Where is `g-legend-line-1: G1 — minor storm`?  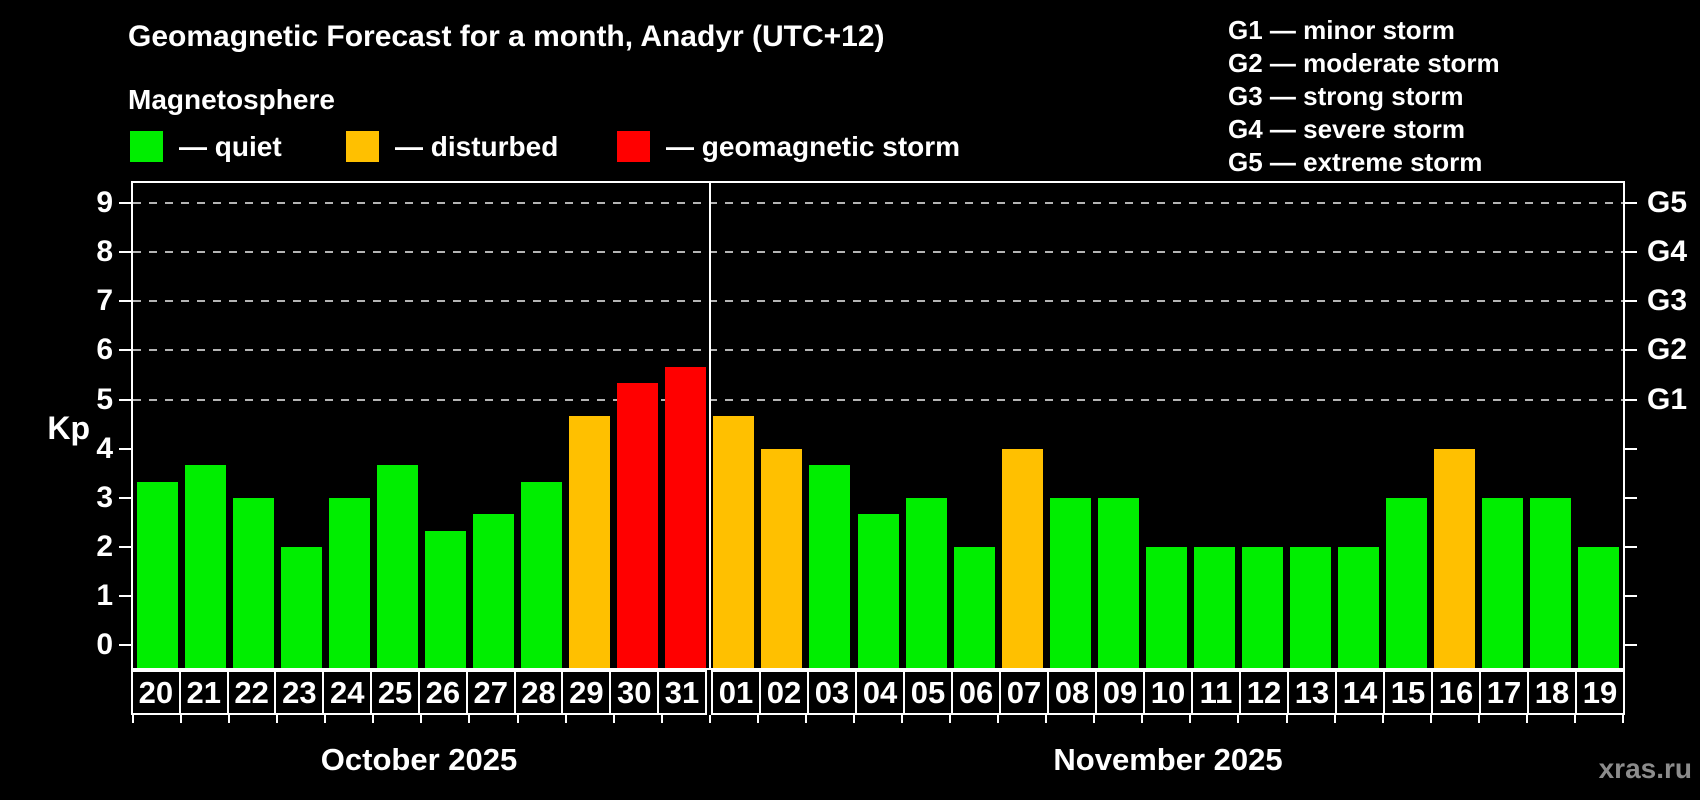 g-legend-line-1: G1 — minor storm is located at coordinates (1341, 30).